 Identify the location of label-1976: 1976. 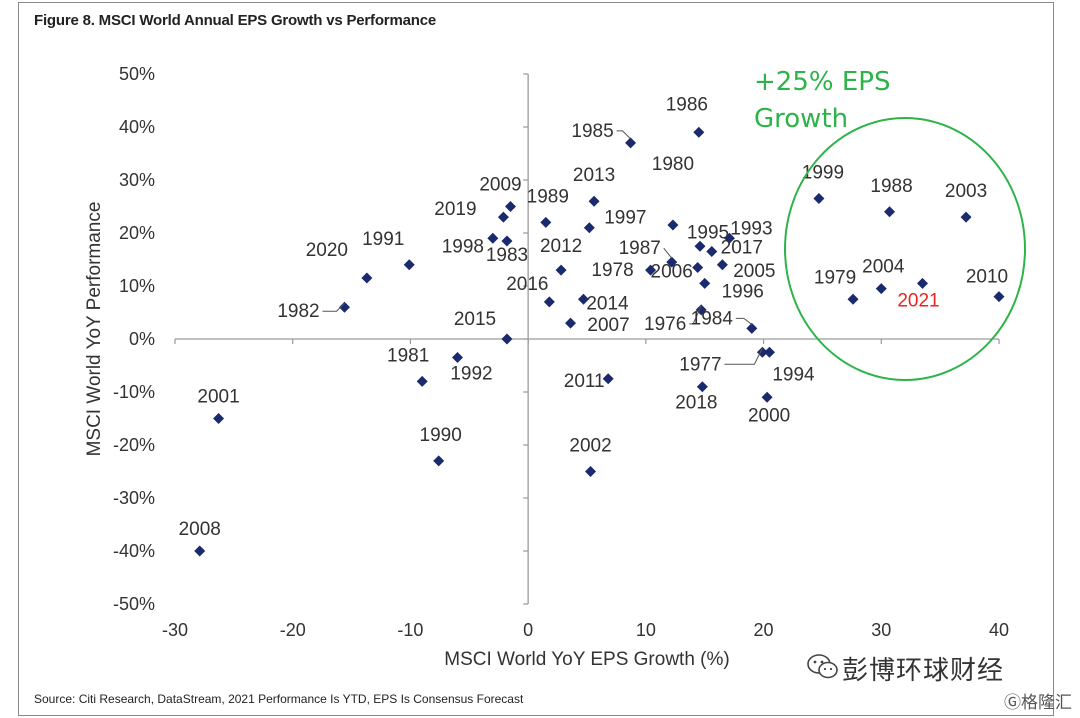
(665, 324).